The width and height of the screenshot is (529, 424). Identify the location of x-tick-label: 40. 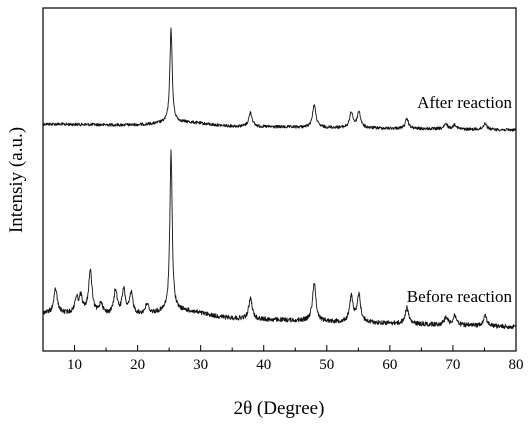
(263, 365).